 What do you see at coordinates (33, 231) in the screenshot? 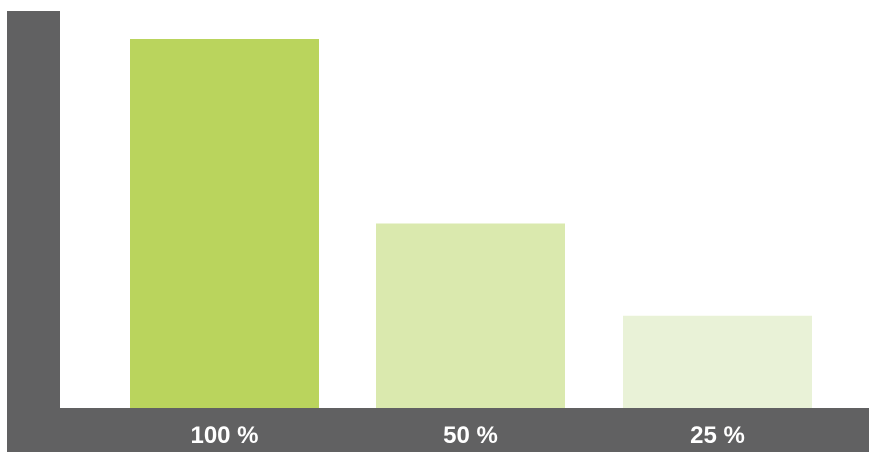
I see `y-axis-bar` at bounding box center [33, 231].